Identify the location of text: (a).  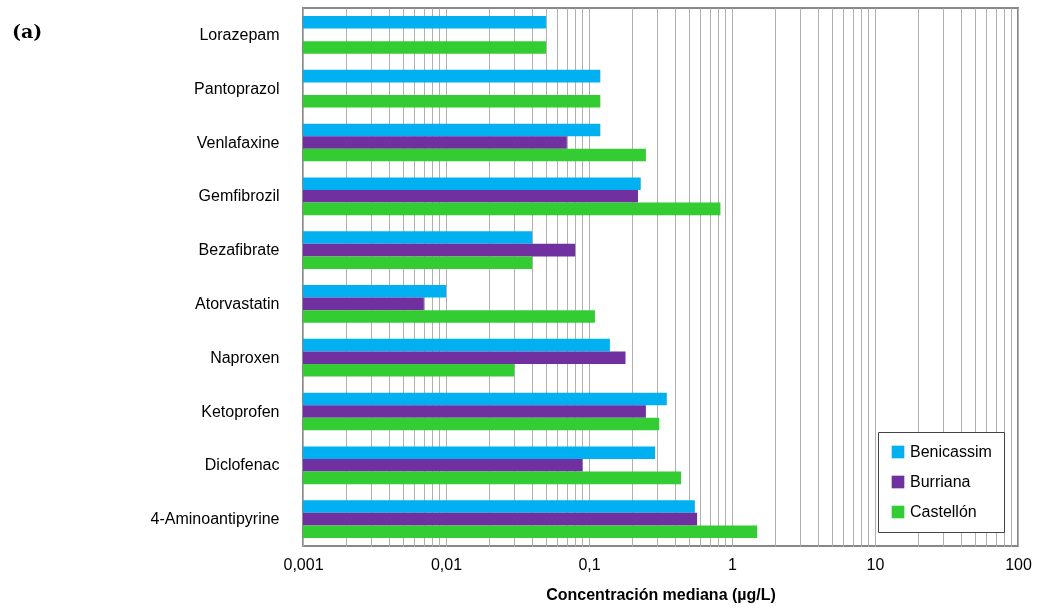
(27, 31).